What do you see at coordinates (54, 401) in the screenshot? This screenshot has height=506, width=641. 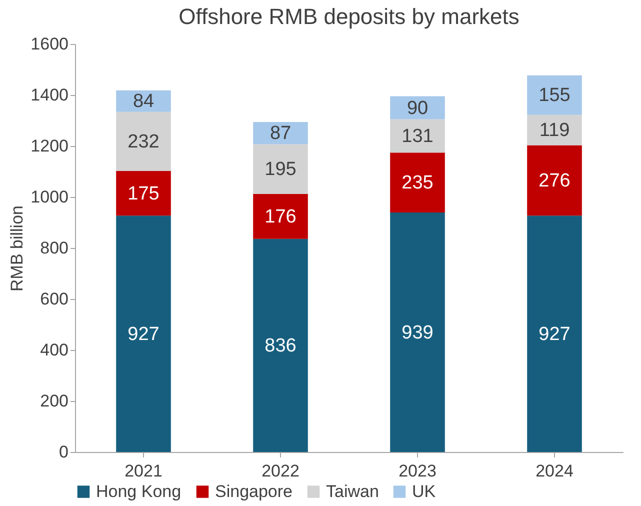 I see `y-tick-label: 200` at bounding box center [54, 401].